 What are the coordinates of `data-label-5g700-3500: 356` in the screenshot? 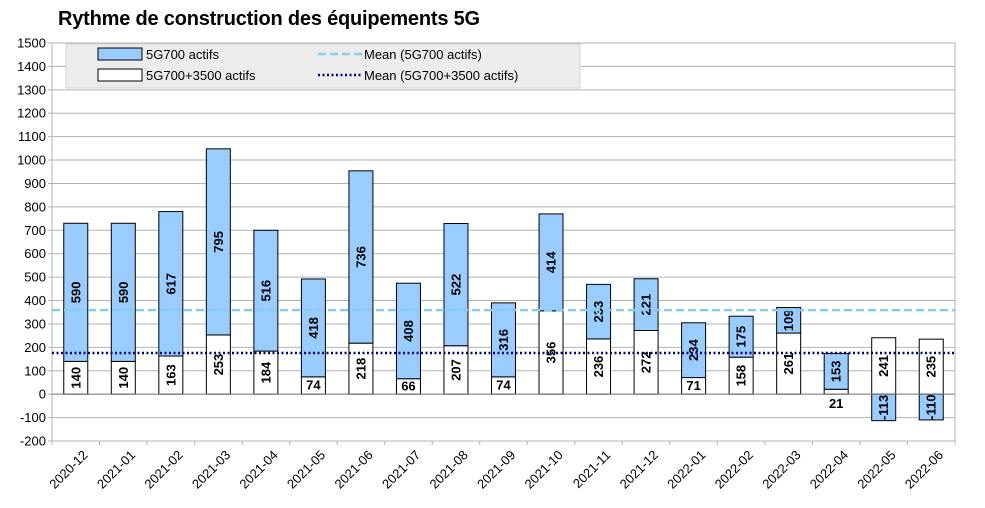 It's located at (551, 353).